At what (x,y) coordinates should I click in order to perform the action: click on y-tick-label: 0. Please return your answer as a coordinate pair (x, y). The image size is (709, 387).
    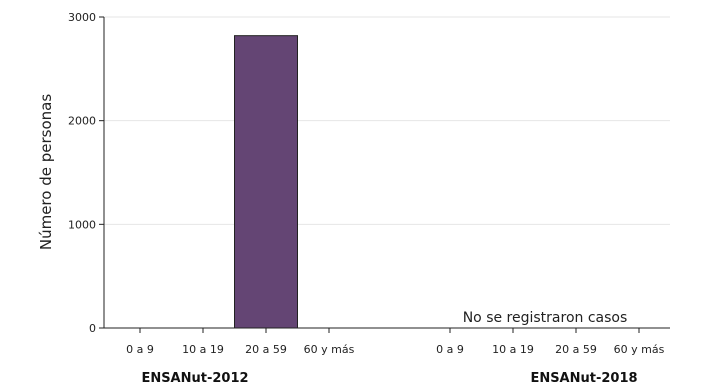
    Looking at the image, I should click on (92, 328).